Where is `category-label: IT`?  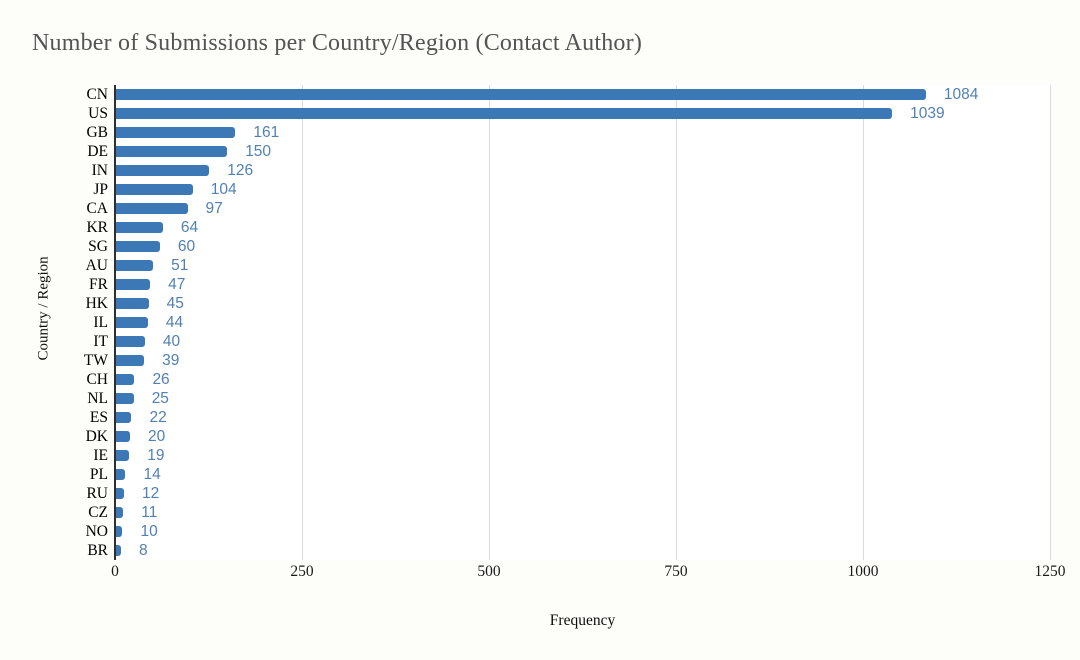
category-label: IT is located at coordinates (100, 341).